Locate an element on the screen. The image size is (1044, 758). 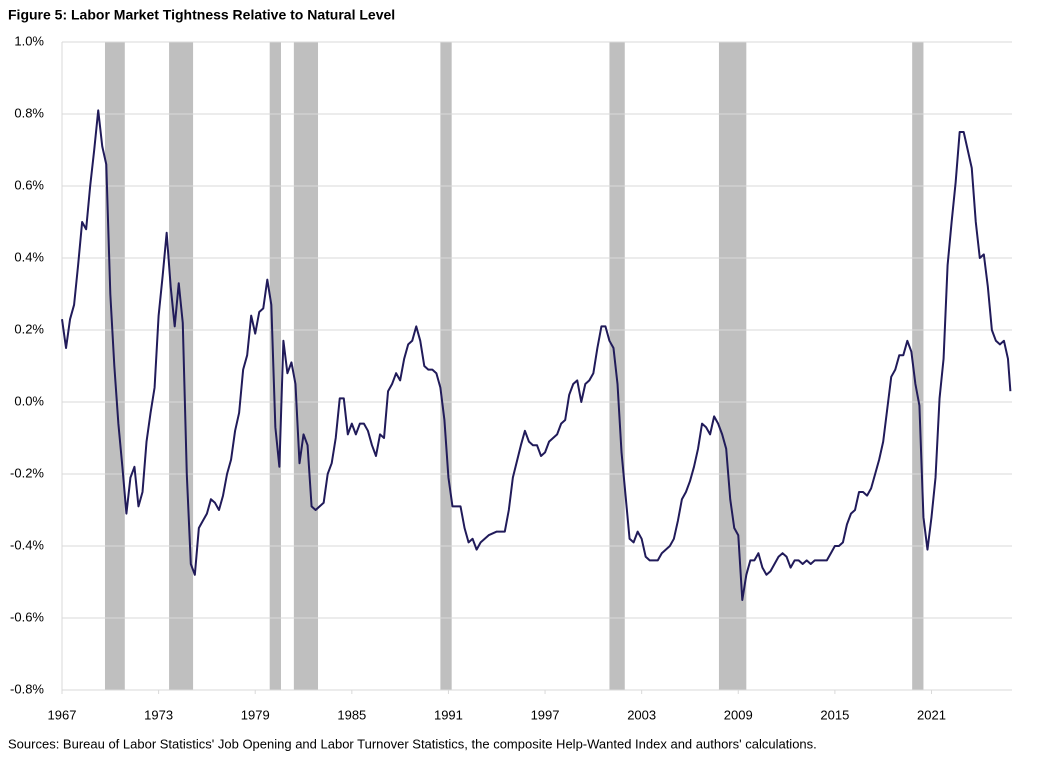
y-tick-label: -0.4% is located at coordinates (27, 544).